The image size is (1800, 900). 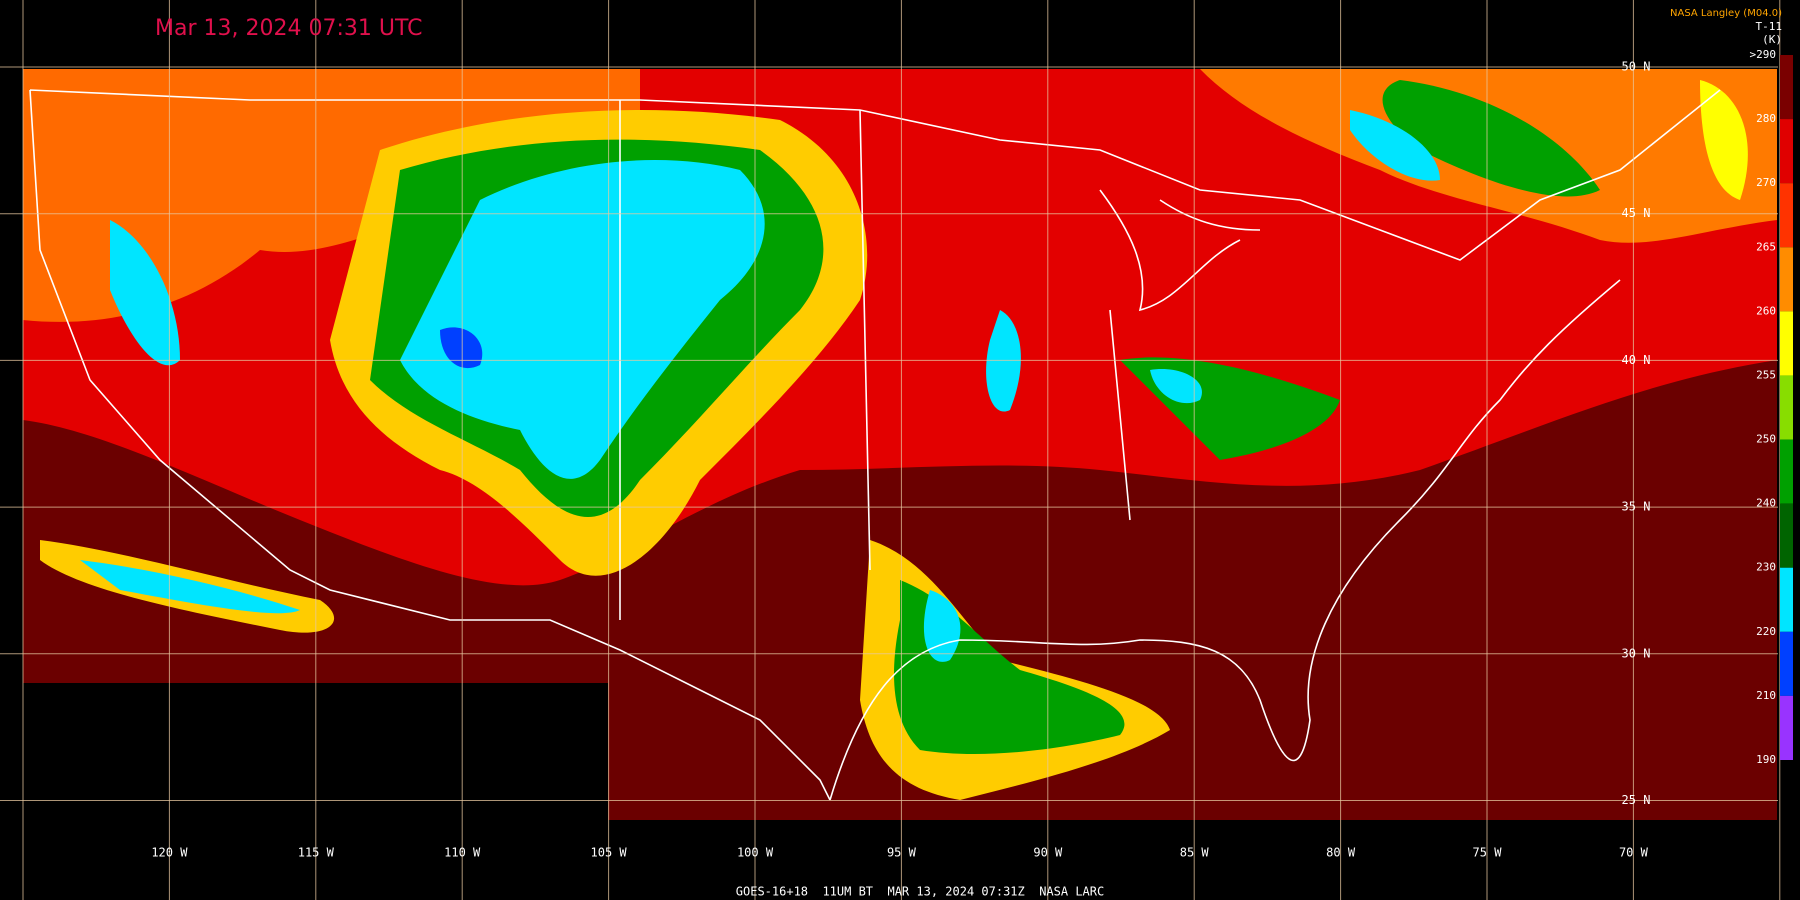 What do you see at coordinates (1766, 182) in the screenshot?
I see `colorbar-label: 270` at bounding box center [1766, 182].